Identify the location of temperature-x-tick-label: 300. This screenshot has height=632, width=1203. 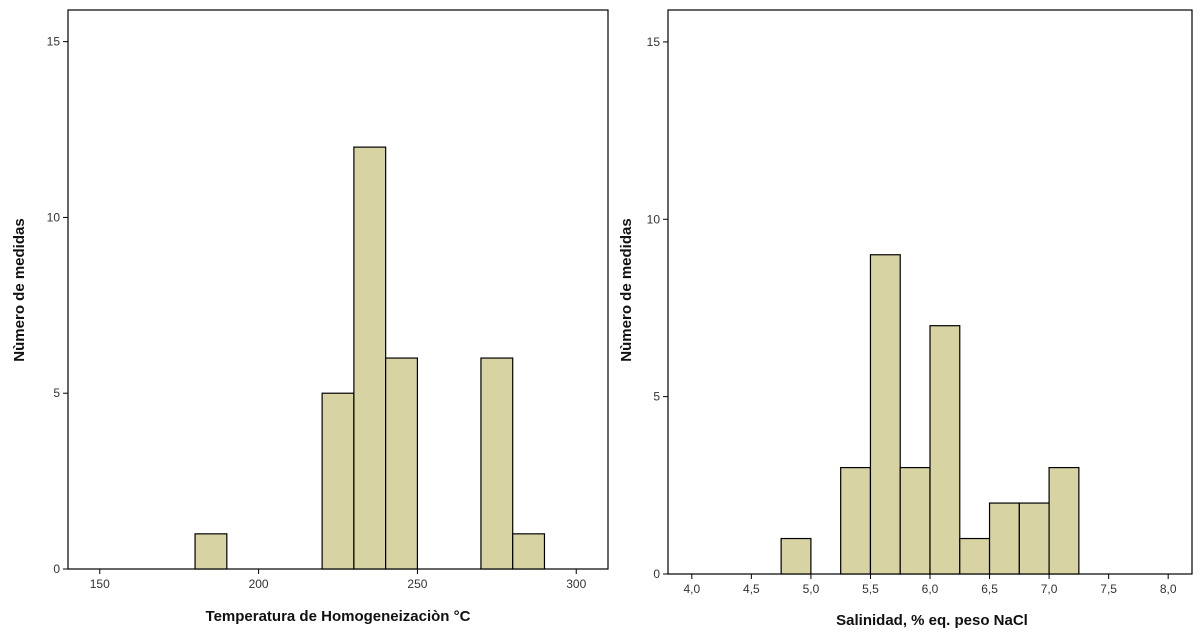
(576, 584).